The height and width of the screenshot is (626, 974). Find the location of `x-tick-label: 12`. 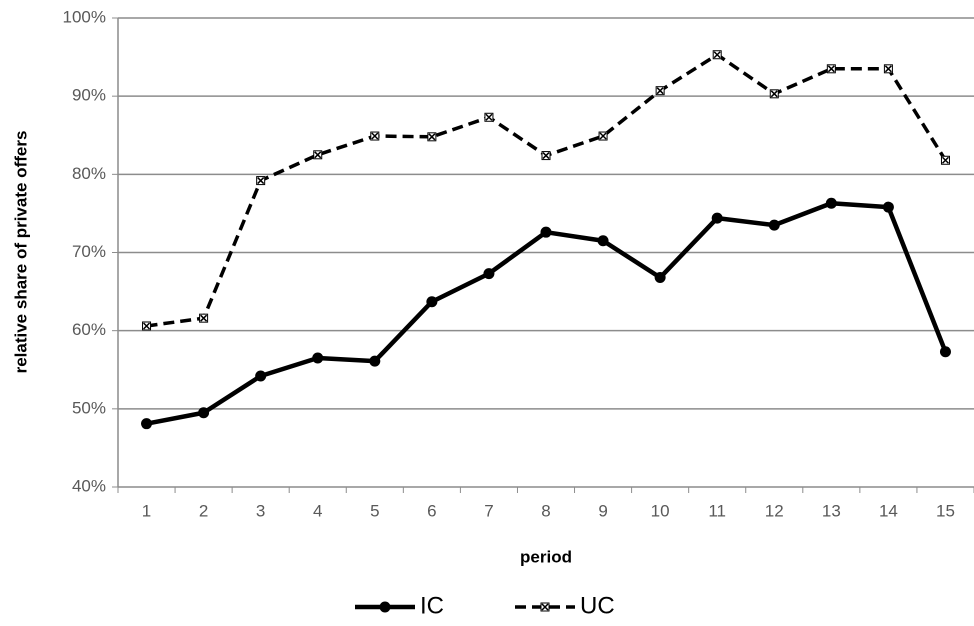

x-tick-label: 12 is located at coordinates (774, 510).